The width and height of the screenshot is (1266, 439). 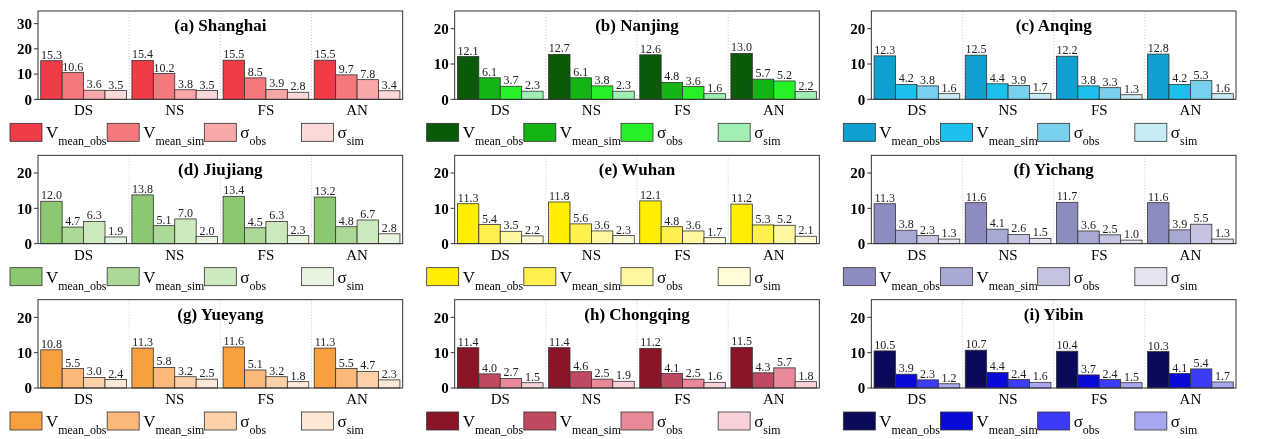 I want to click on data-label: 6.1, so click(x=490, y=71).